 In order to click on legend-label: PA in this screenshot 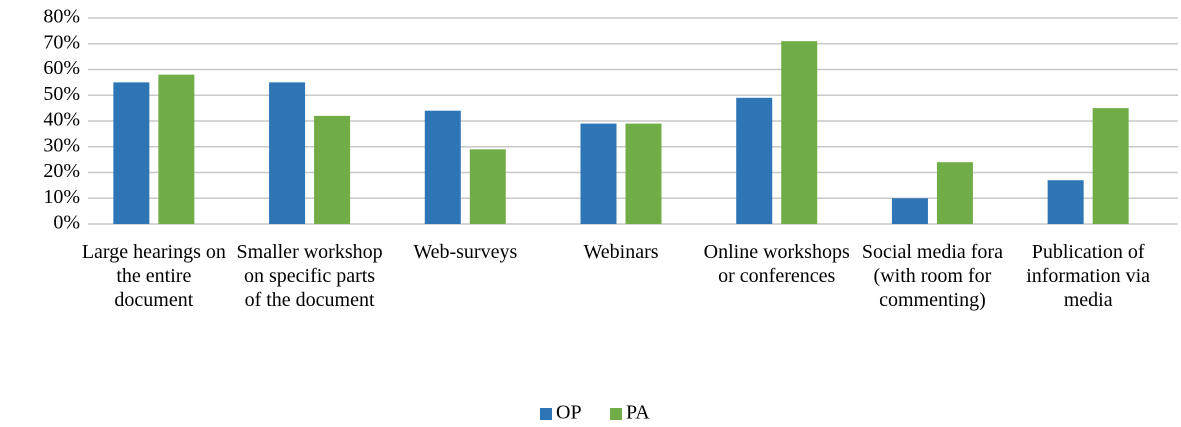, I will do `click(638, 413)`.